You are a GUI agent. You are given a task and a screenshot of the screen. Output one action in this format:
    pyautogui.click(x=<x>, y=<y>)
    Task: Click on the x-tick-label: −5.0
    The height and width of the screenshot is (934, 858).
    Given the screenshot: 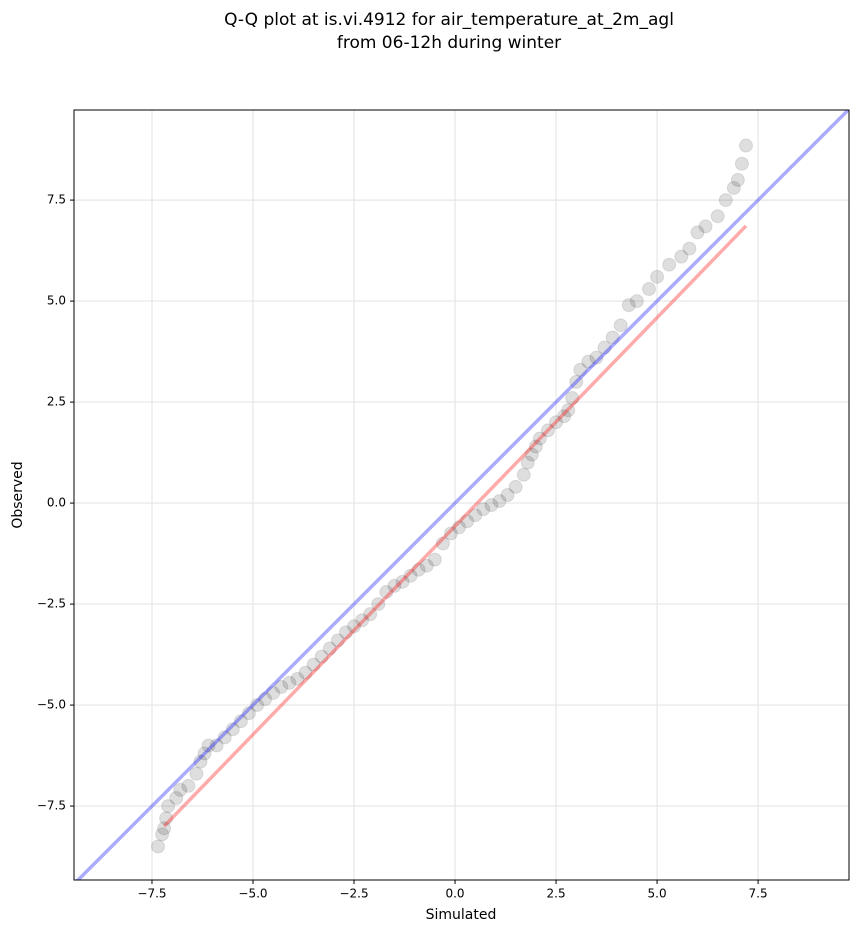 What is the action you would take?
    pyautogui.click(x=252, y=894)
    